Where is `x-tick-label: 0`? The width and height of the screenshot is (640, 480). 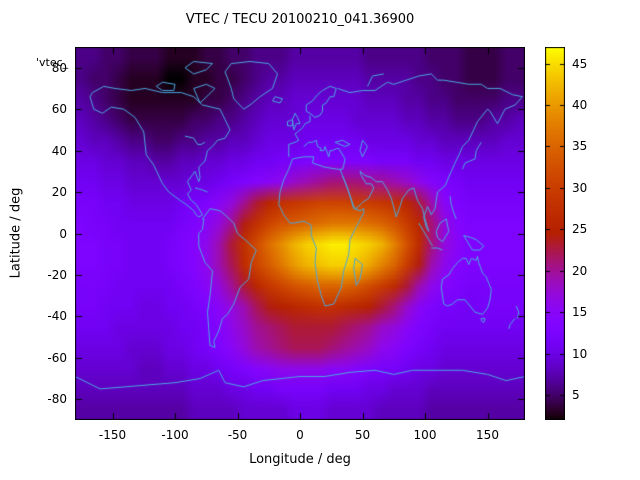 x-tick-label: 0 is located at coordinates (300, 435).